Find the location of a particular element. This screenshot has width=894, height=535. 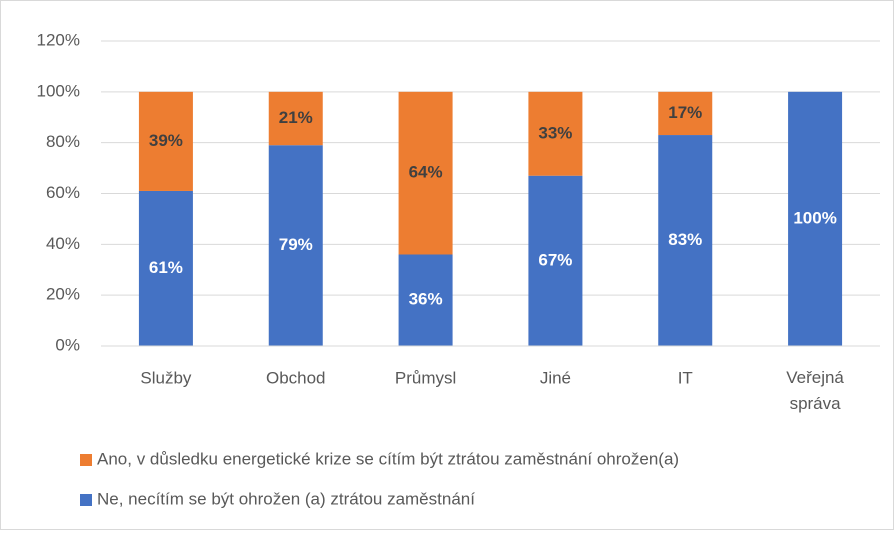

x-tick-label: IT is located at coordinates (685, 377).